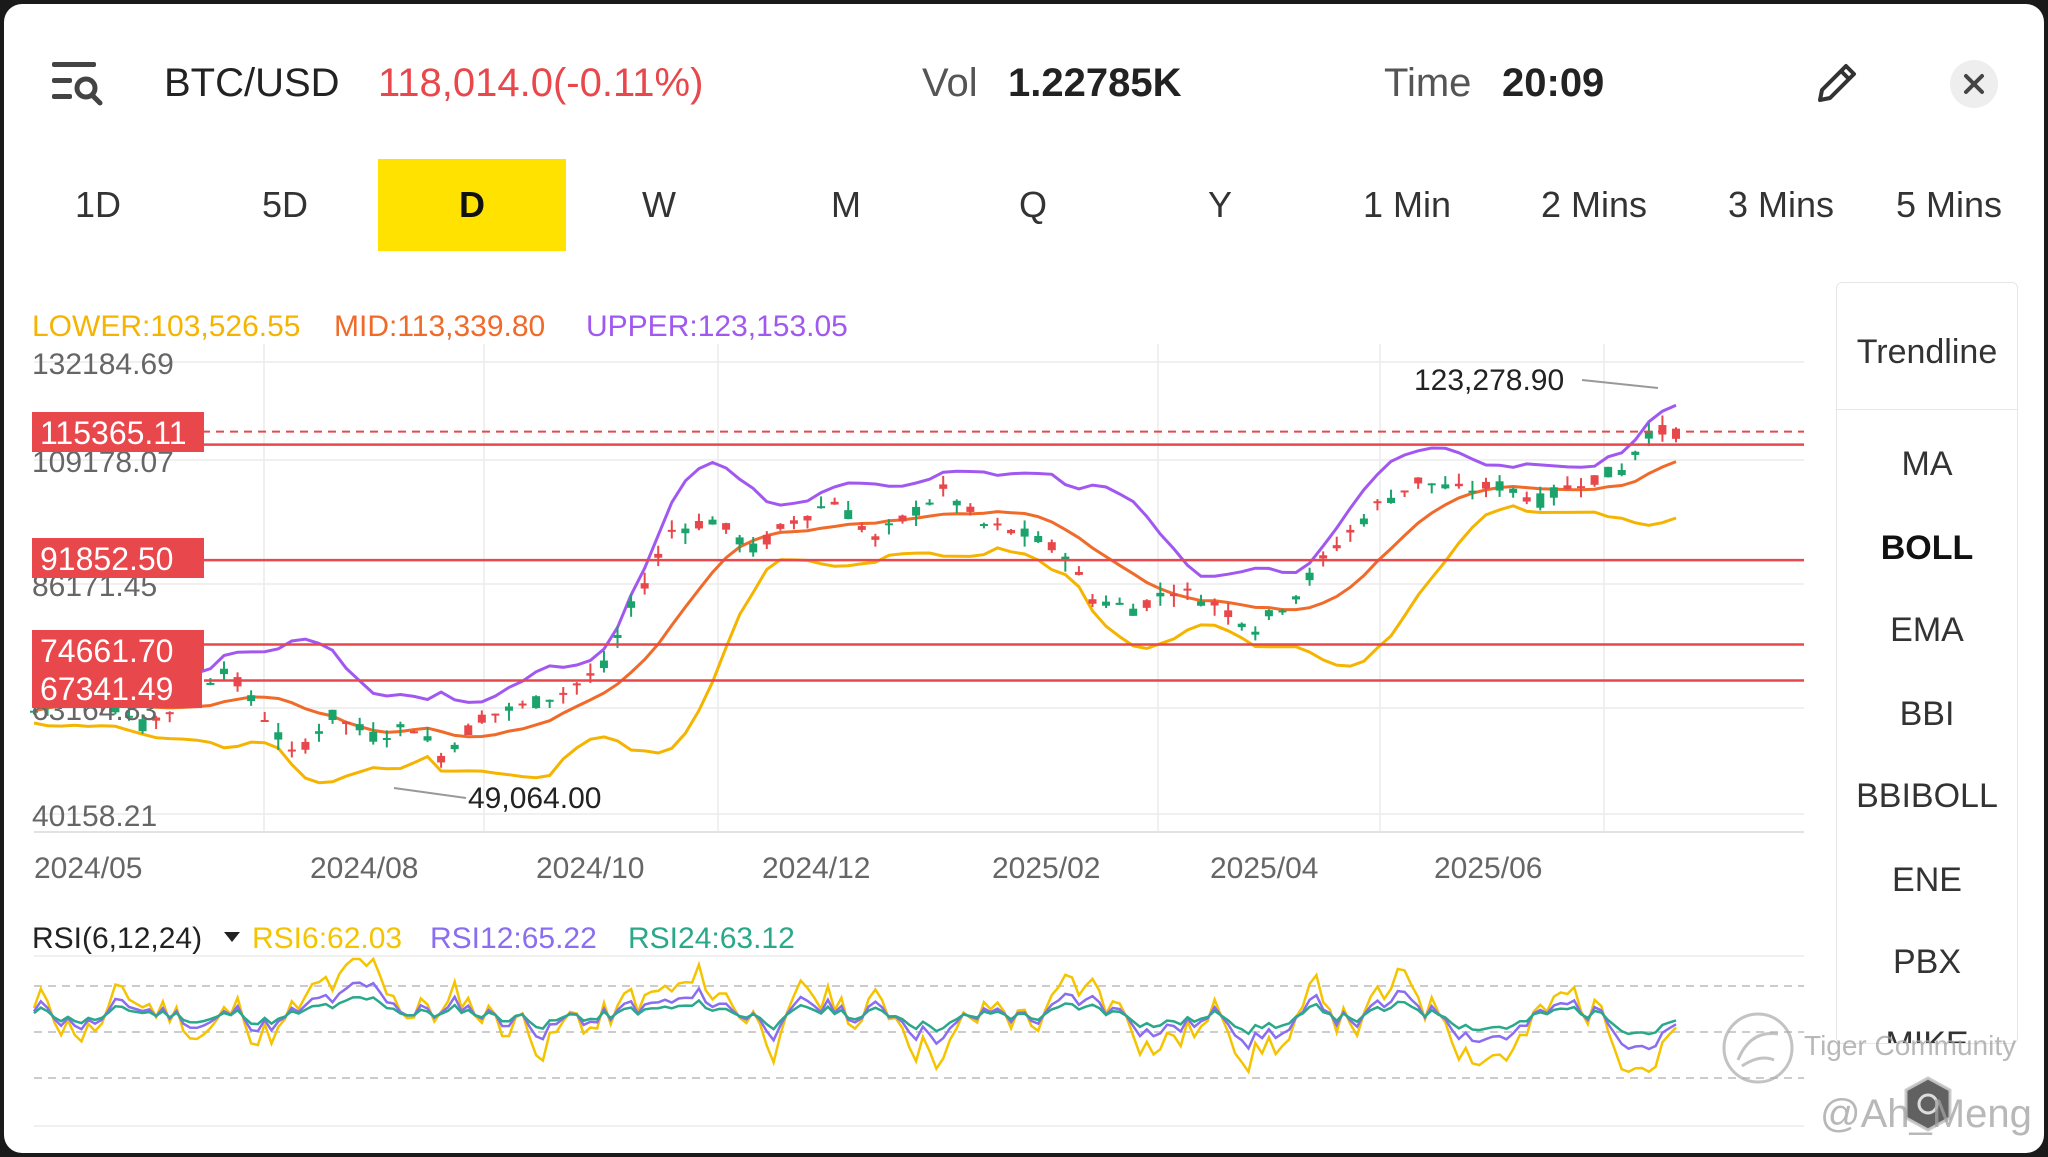  I want to click on rsi6-label: RSI6:62.03, so click(327, 938).